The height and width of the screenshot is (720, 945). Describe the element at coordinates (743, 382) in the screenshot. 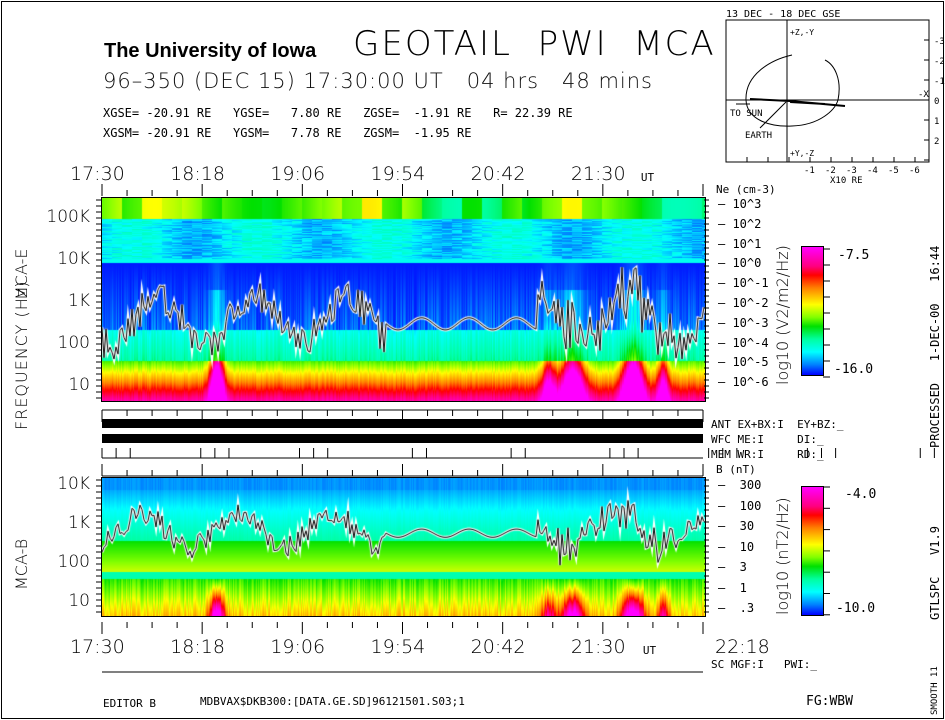

I see `ne-tick-label: – 10^-6` at that location.